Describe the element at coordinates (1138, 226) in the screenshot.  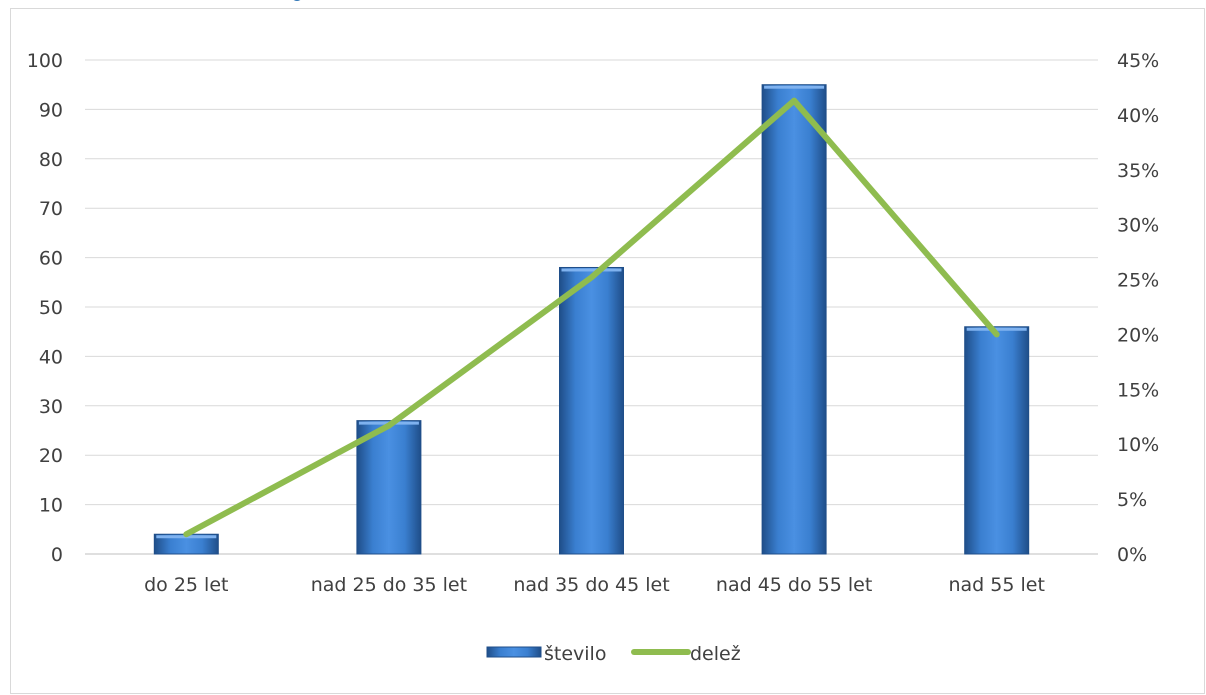
I see `right-tick-label: 30%` at that location.